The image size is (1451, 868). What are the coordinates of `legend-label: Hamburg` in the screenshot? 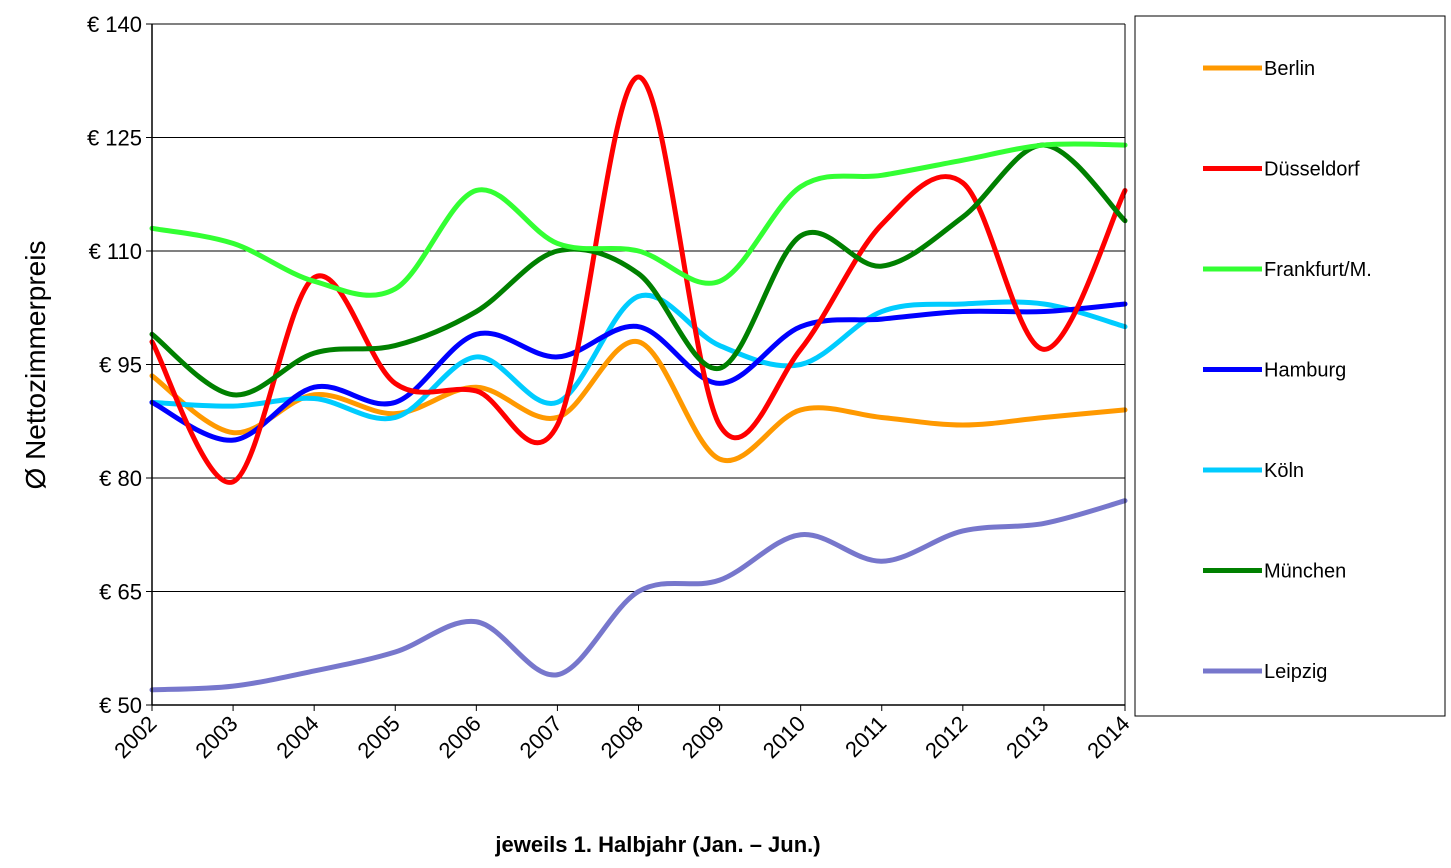 It's located at (1305, 371).